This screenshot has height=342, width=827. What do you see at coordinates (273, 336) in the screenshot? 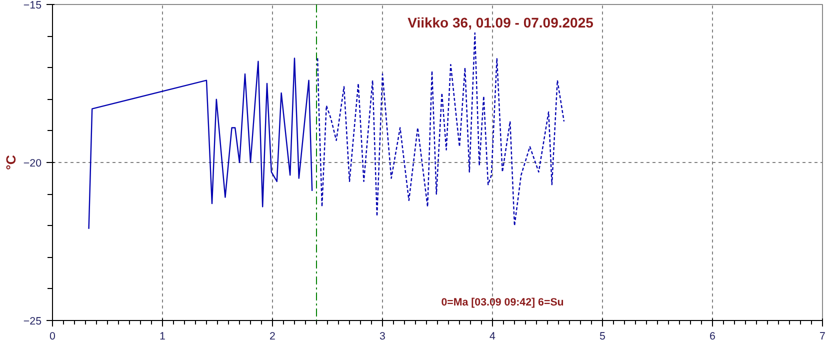
I see `x-tick-label: 2` at bounding box center [273, 336].